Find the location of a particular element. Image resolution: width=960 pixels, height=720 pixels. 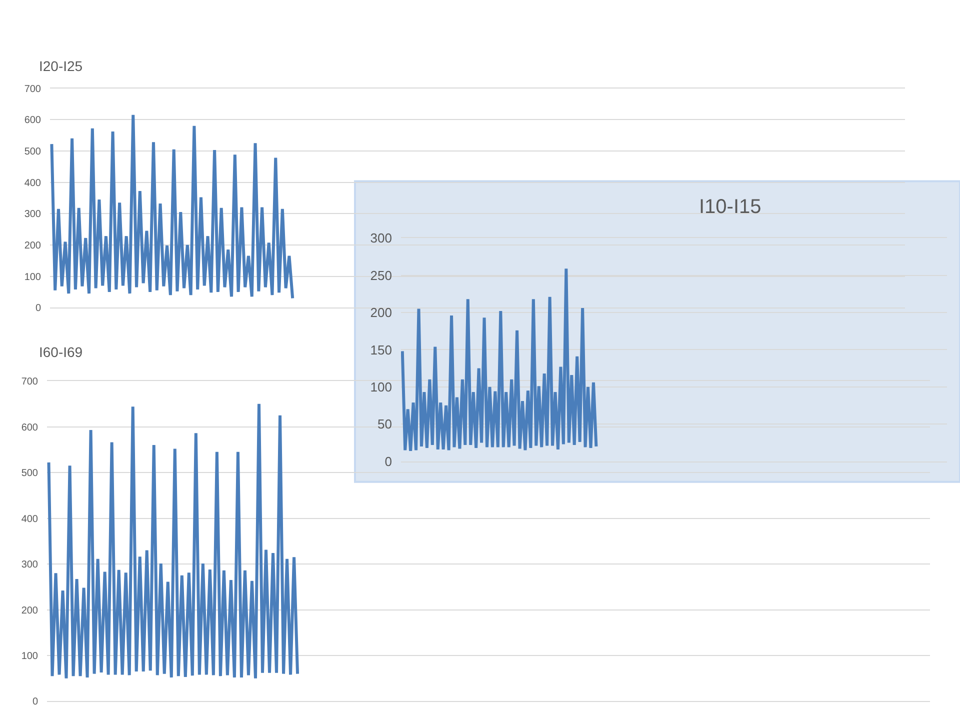

y-tick-label: 50 is located at coordinates (385, 424).